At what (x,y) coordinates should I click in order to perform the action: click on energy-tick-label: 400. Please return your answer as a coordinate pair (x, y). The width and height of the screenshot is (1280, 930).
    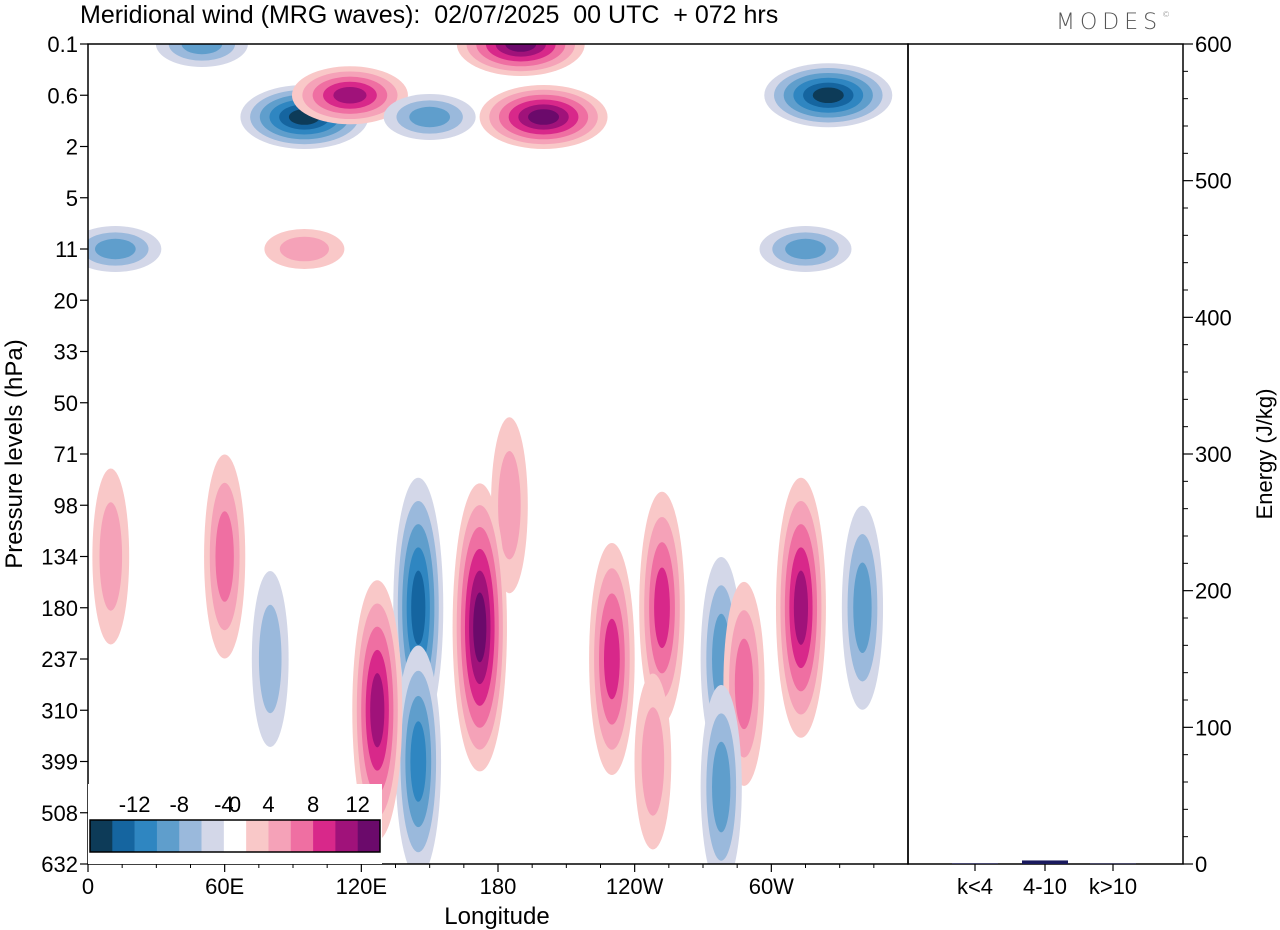
    Looking at the image, I should click on (1213, 317).